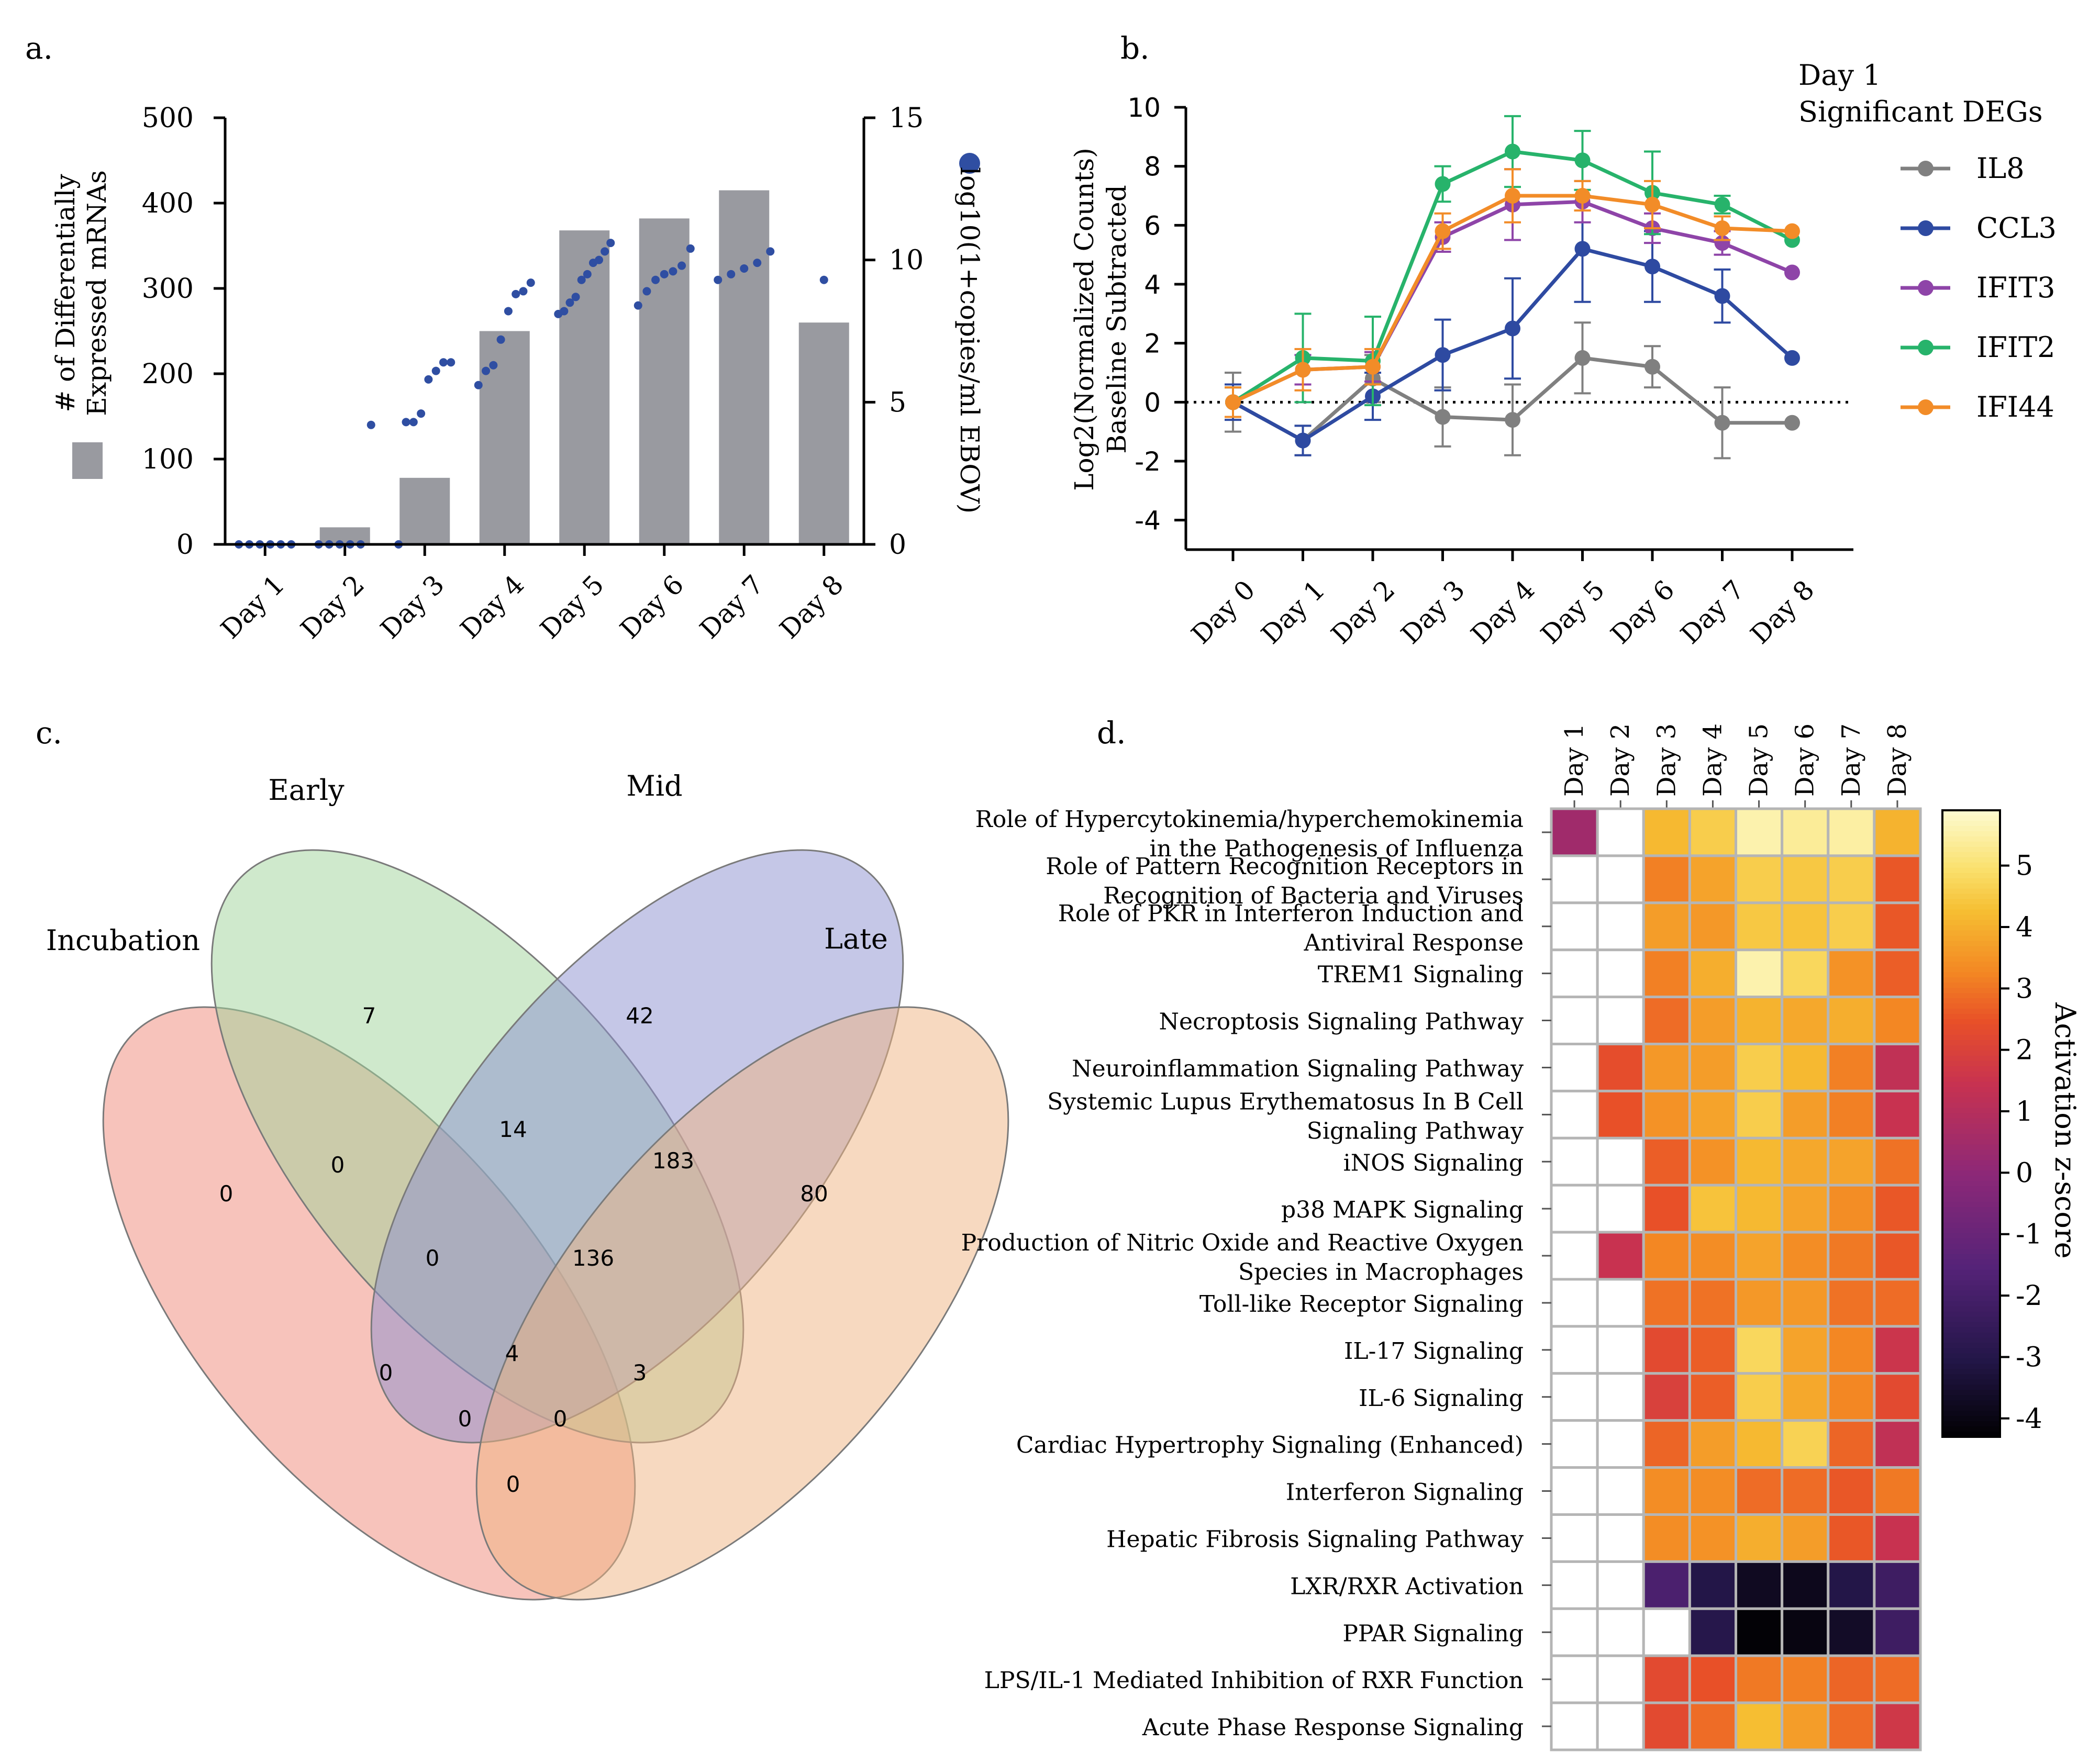 This screenshot has height=1764, width=2100. Describe the element at coordinates (1402, 1210) in the screenshot. I see `heatmap-row-label: p38 MAPK Signaling` at that location.